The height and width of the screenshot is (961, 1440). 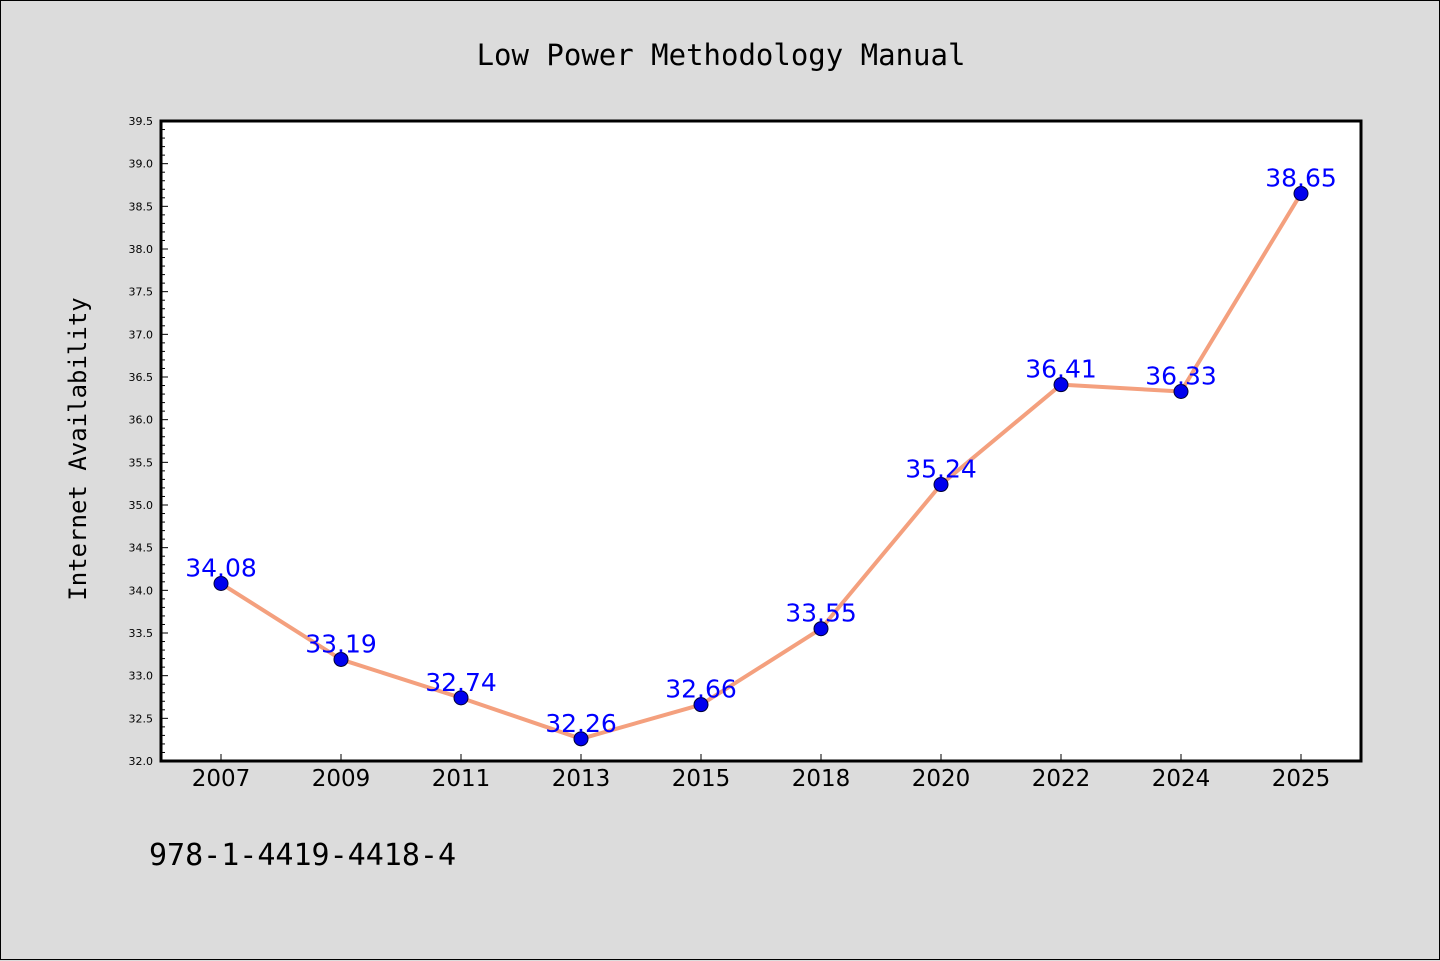 I want to click on y-tick-label: 36.5, so click(x=141, y=377).